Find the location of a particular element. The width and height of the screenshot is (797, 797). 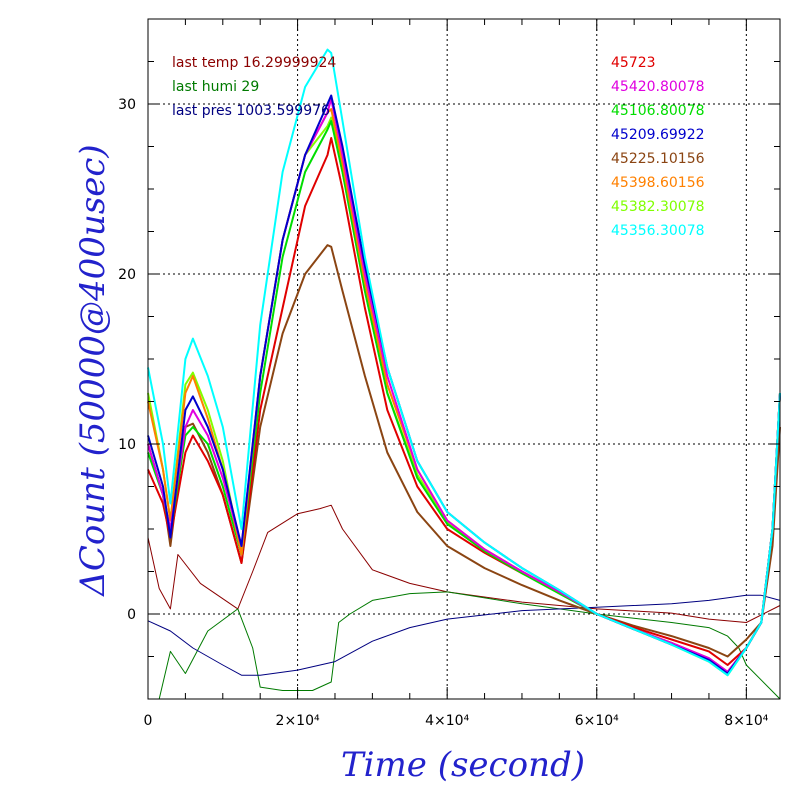

x-tick-label-1: 2×10⁴ is located at coordinates (298, 721).